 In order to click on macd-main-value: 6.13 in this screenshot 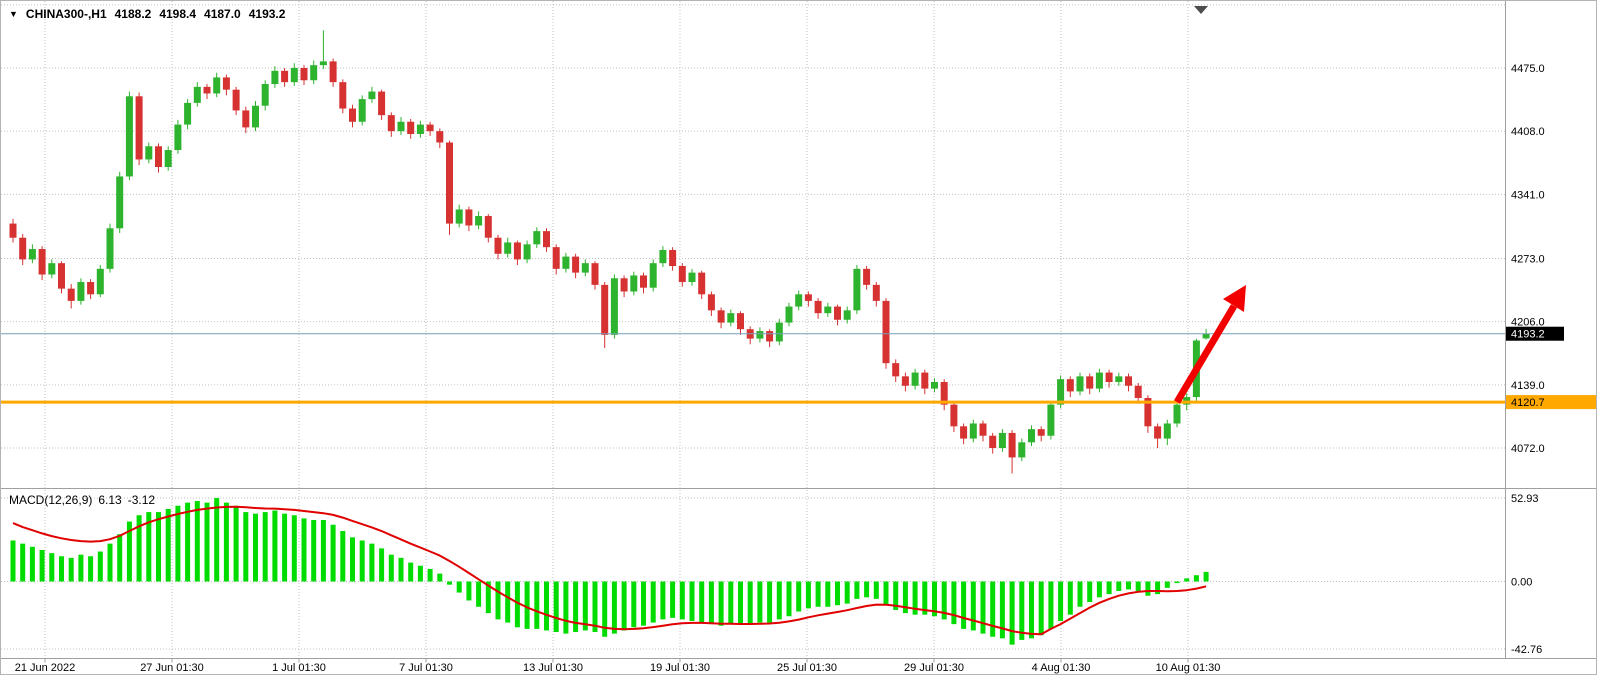, I will do `click(110, 500)`.